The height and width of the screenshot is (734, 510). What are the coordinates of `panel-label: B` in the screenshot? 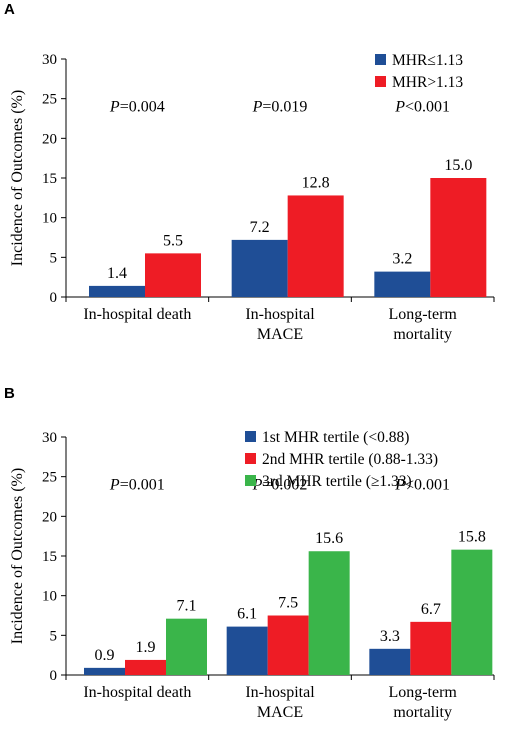 It's located at (9, 393).